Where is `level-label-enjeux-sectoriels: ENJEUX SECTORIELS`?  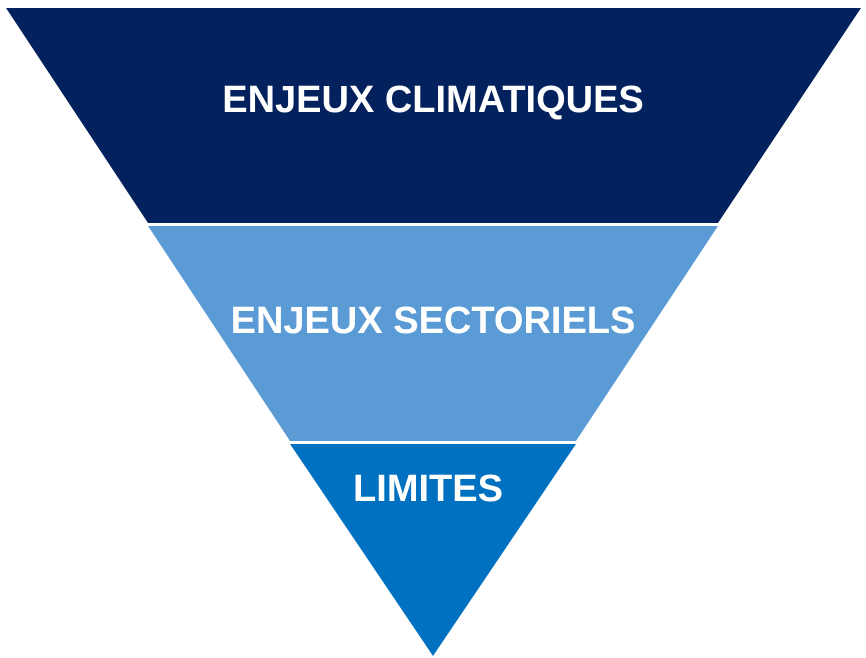
level-label-enjeux-sectoriels: ENJEUX SECTORIELS is located at coordinates (433, 321).